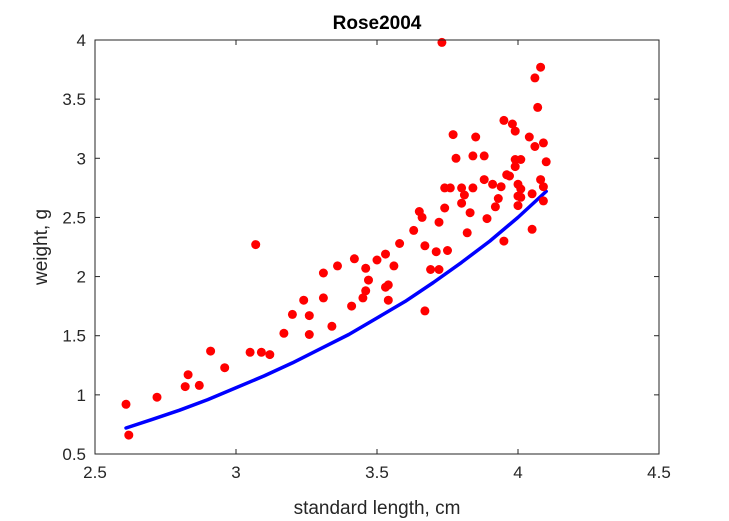 This screenshot has width=729, height=521. What do you see at coordinates (41, 247) in the screenshot?
I see `y-axis-label: weight, g` at bounding box center [41, 247].